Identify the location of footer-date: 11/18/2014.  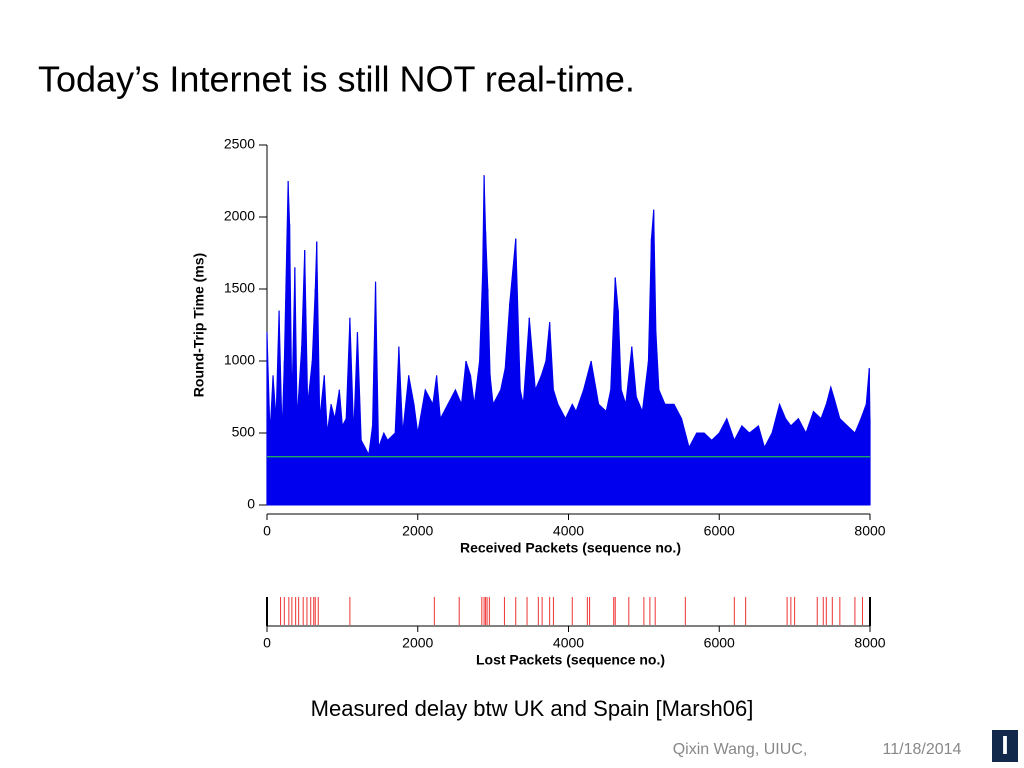
(922, 749).